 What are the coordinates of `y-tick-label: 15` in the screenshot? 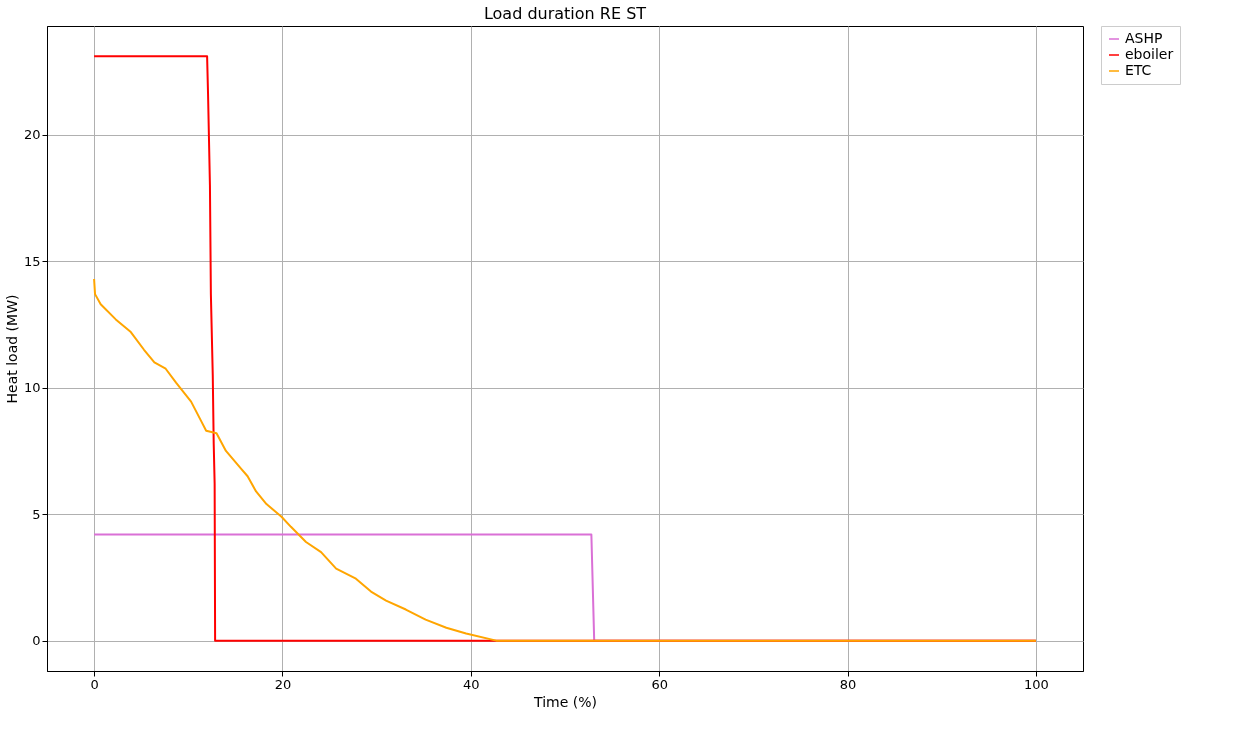 It's located at (32, 261).